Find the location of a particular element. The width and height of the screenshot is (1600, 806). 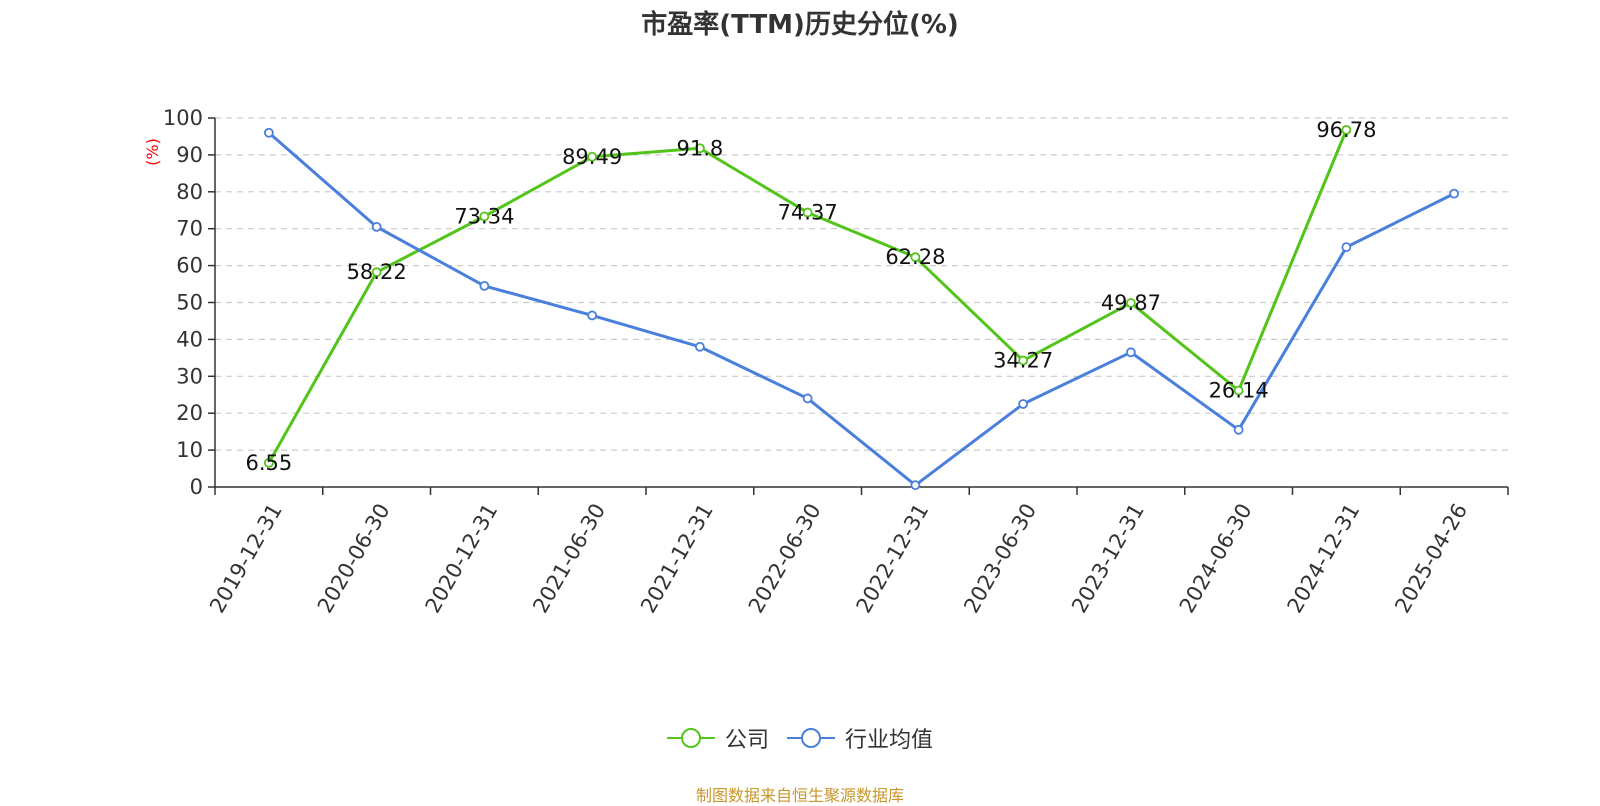

source-note: 制图数据来自恒生聚源数据库 is located at coordinates (799, 795).